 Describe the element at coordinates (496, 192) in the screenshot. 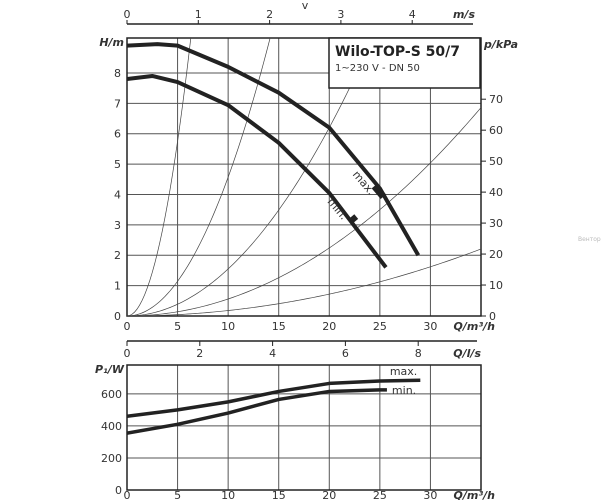

I see `y2-tick-label: 40` at that location.